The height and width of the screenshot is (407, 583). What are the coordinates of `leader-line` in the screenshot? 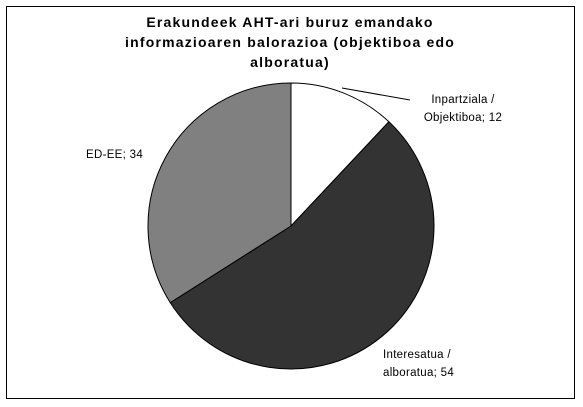 It's located at (376, 94).